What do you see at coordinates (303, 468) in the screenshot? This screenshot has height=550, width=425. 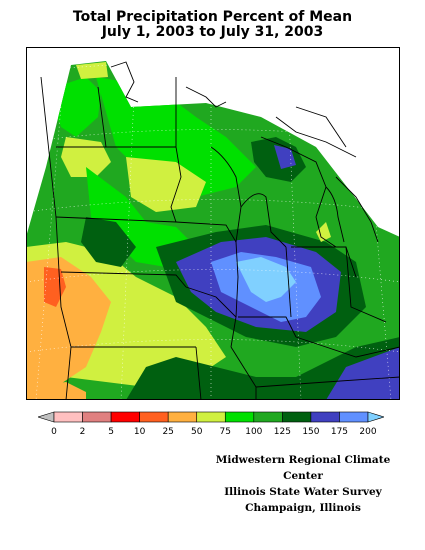 I see `credit-line-1: Midwestern Regional Climate Center` at bounding box center [303, 468].